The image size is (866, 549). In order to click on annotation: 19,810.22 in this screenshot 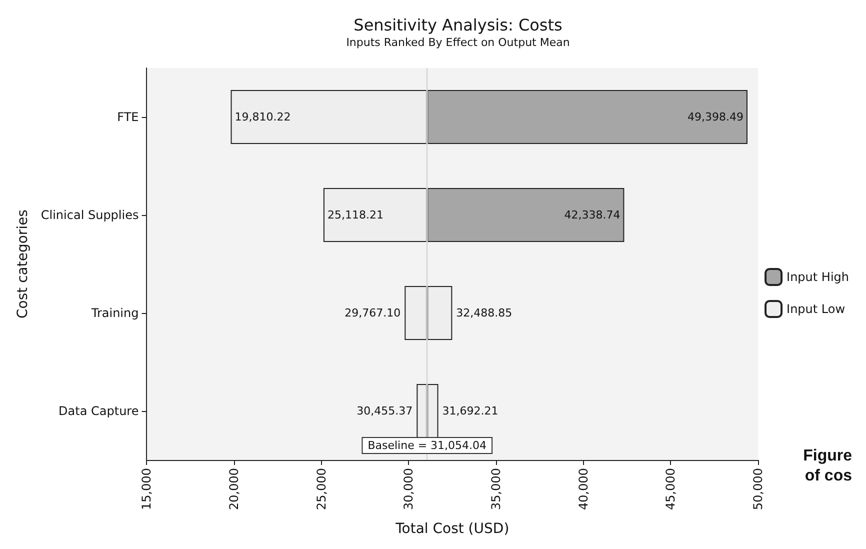, I will do `click(262, 117)`.